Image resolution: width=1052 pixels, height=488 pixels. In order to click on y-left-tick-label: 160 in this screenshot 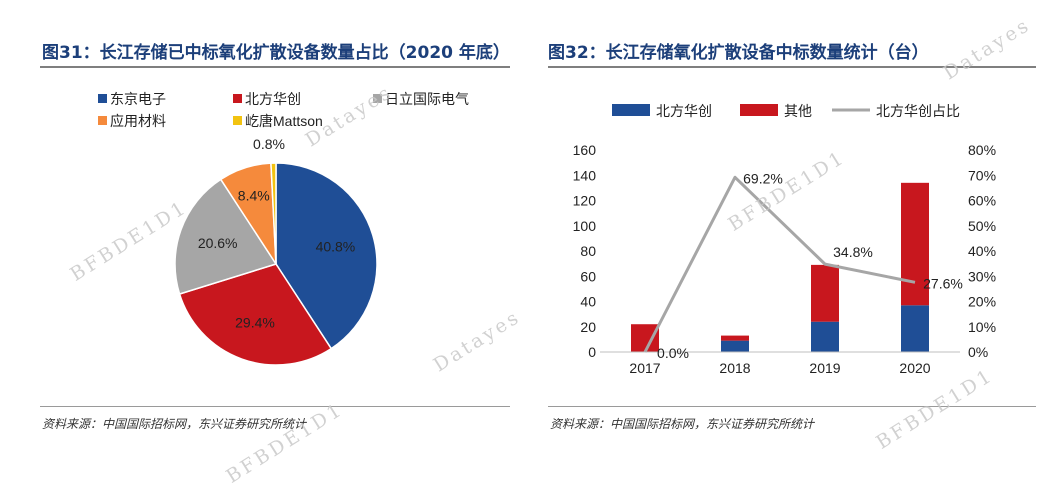, I will do `click(585, 150)`.